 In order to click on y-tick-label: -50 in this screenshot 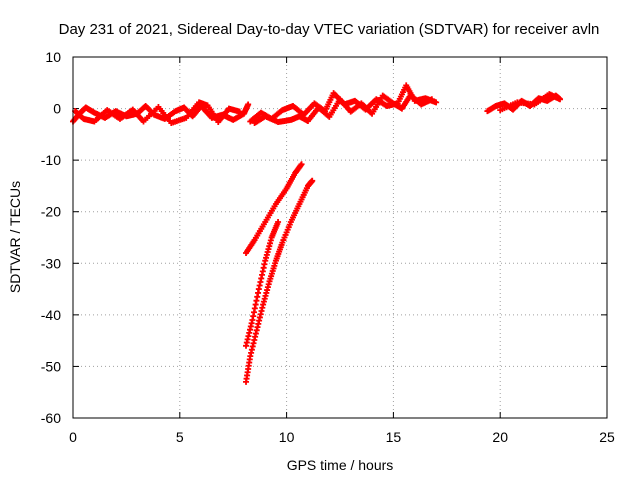, I will do `click(51, 366)`.